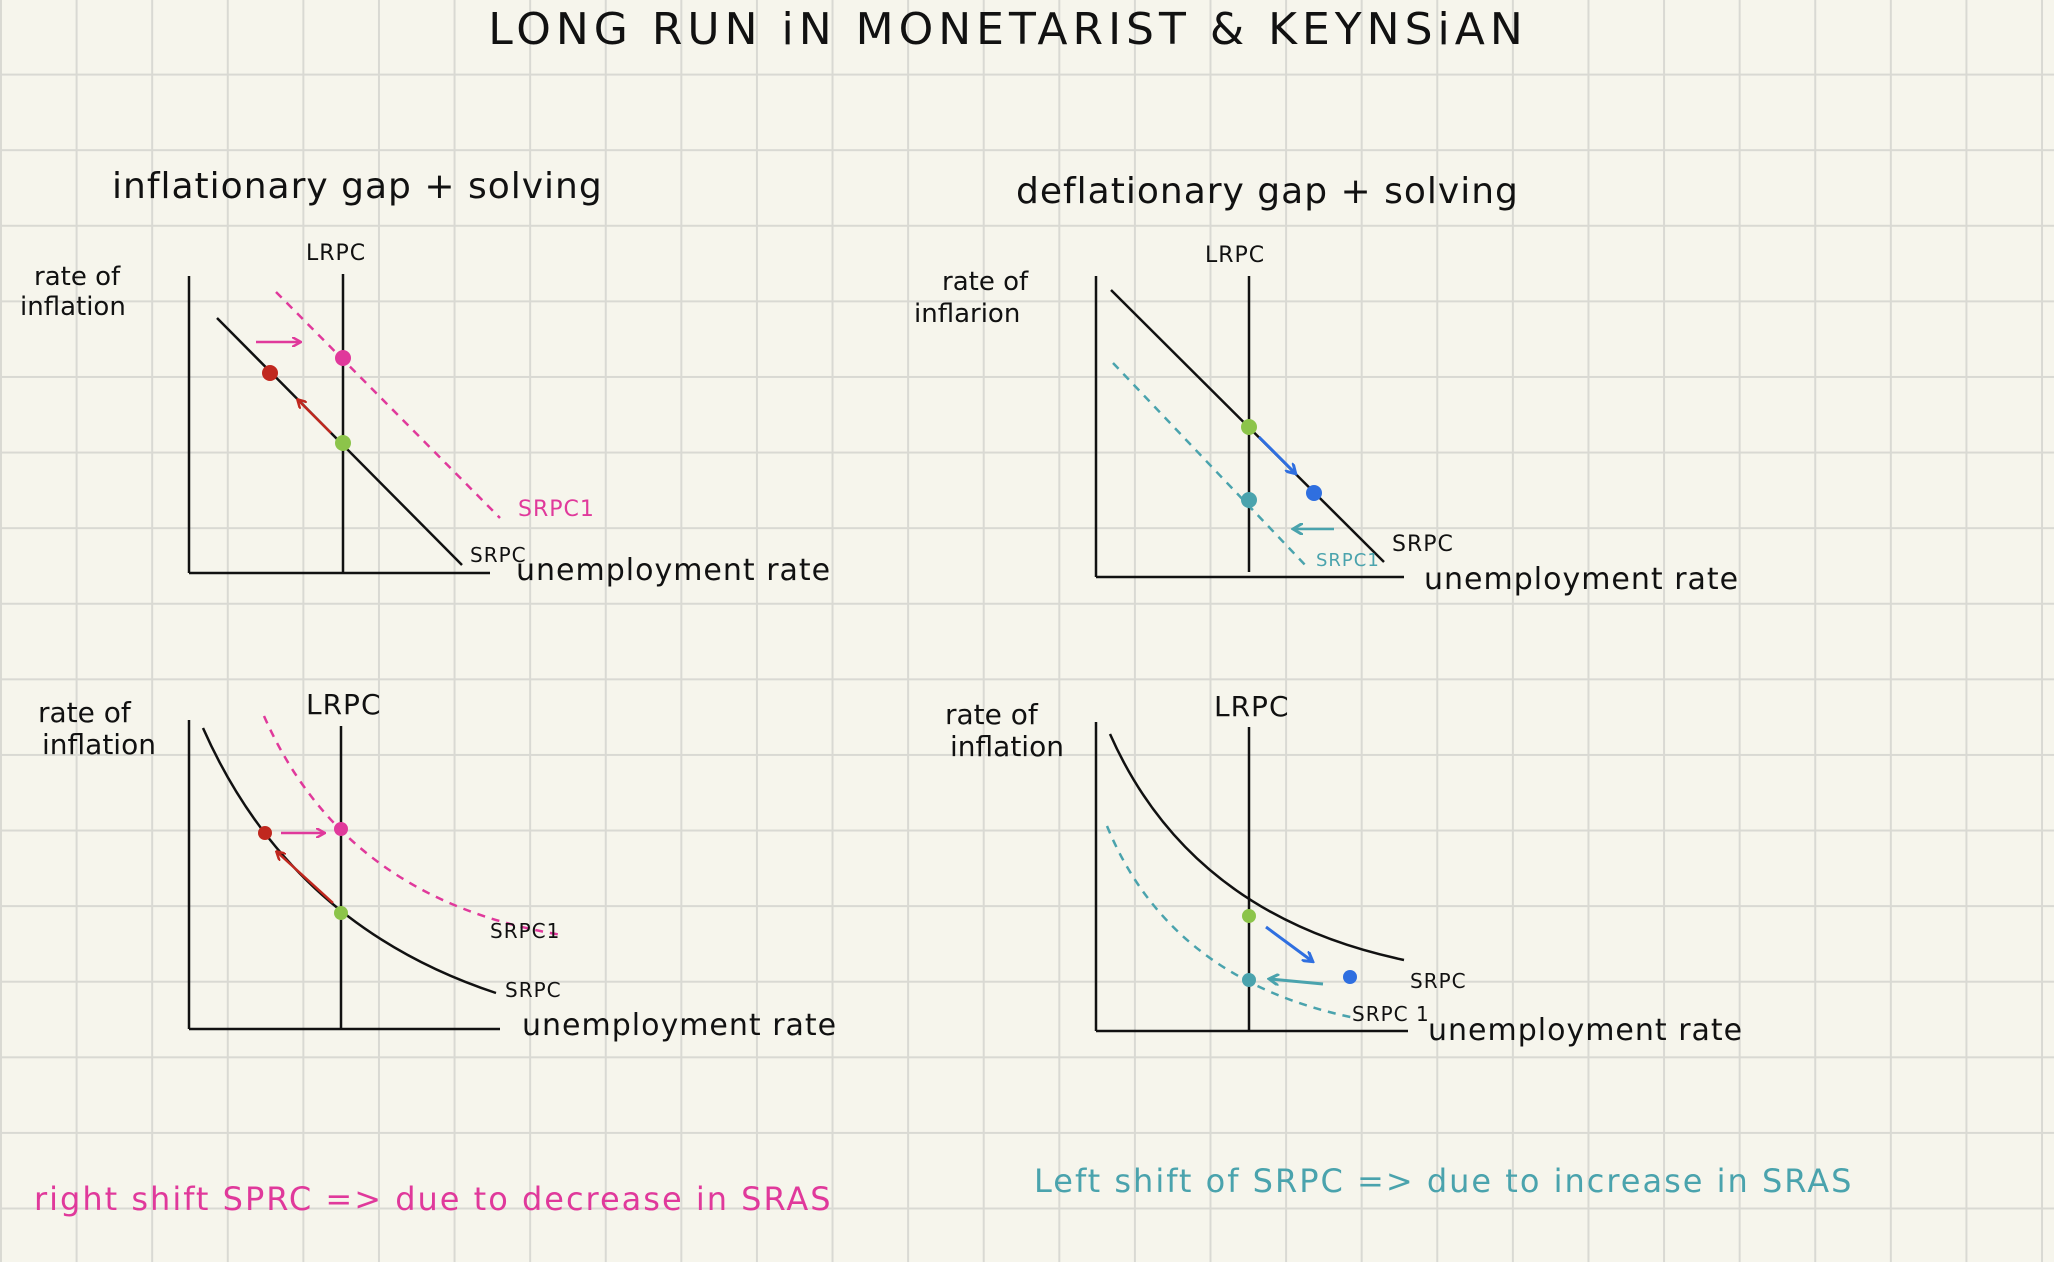  I want to click on page-title: LONG RUN iN MONETARIST & KEYNSiAN, so click(1008, 29).